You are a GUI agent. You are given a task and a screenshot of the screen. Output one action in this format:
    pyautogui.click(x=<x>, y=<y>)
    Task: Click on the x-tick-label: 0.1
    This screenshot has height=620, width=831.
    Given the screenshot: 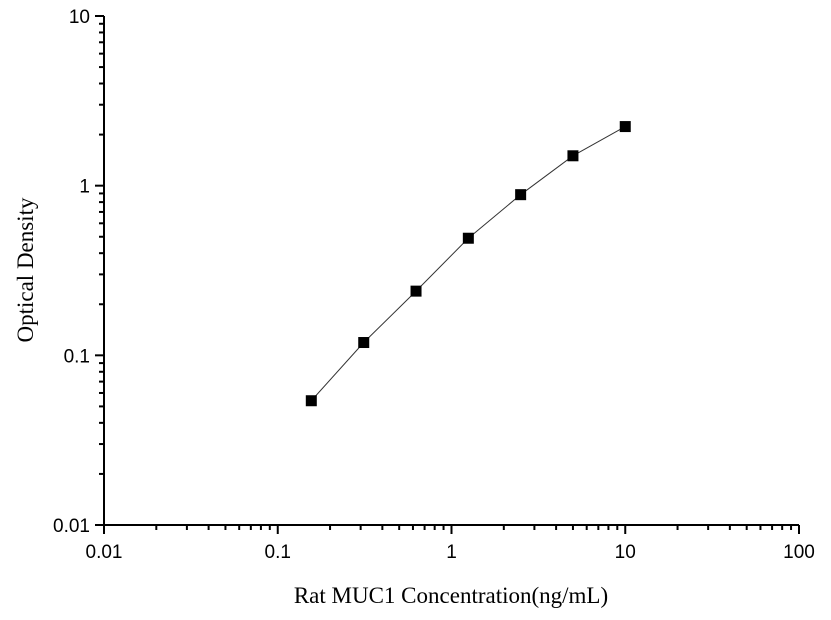 What is the action you would take?
    pyautogui.click(x=278, y=552)
    